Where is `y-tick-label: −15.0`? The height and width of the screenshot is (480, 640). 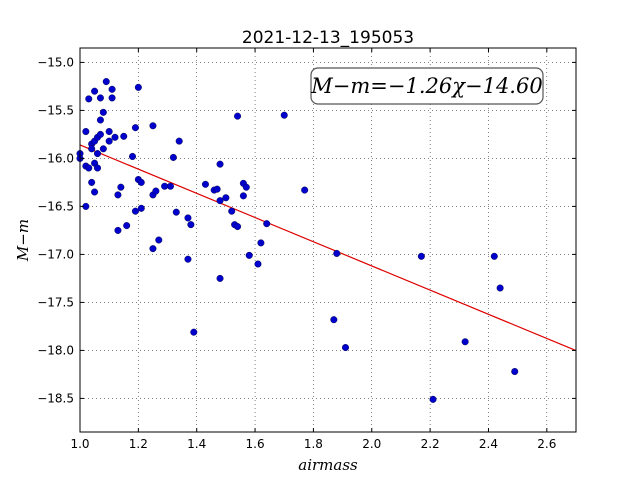 y-tick-label: −15.0 is located at coordinates (55, 62).